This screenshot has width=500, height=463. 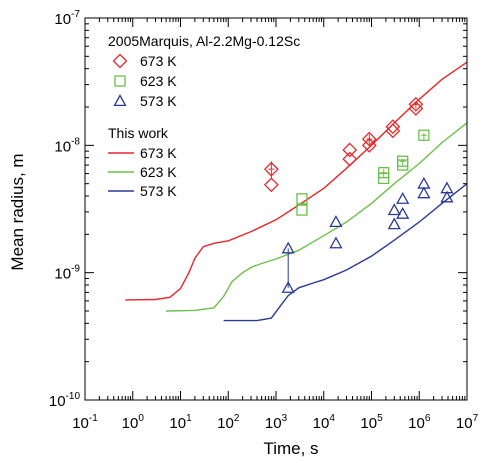 I want to click on legend-marker-673-k, so click(x=120, y=61).